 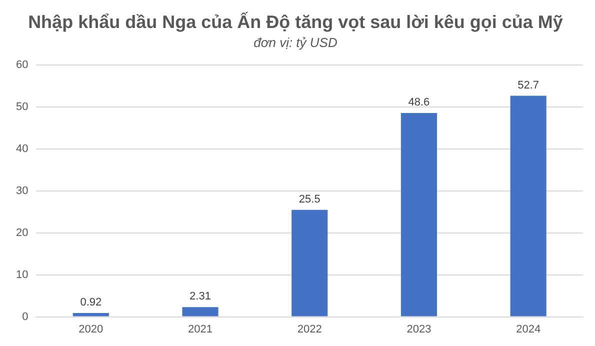 I want to click on x-tick-label: 2023, so click(x=419, y=329).